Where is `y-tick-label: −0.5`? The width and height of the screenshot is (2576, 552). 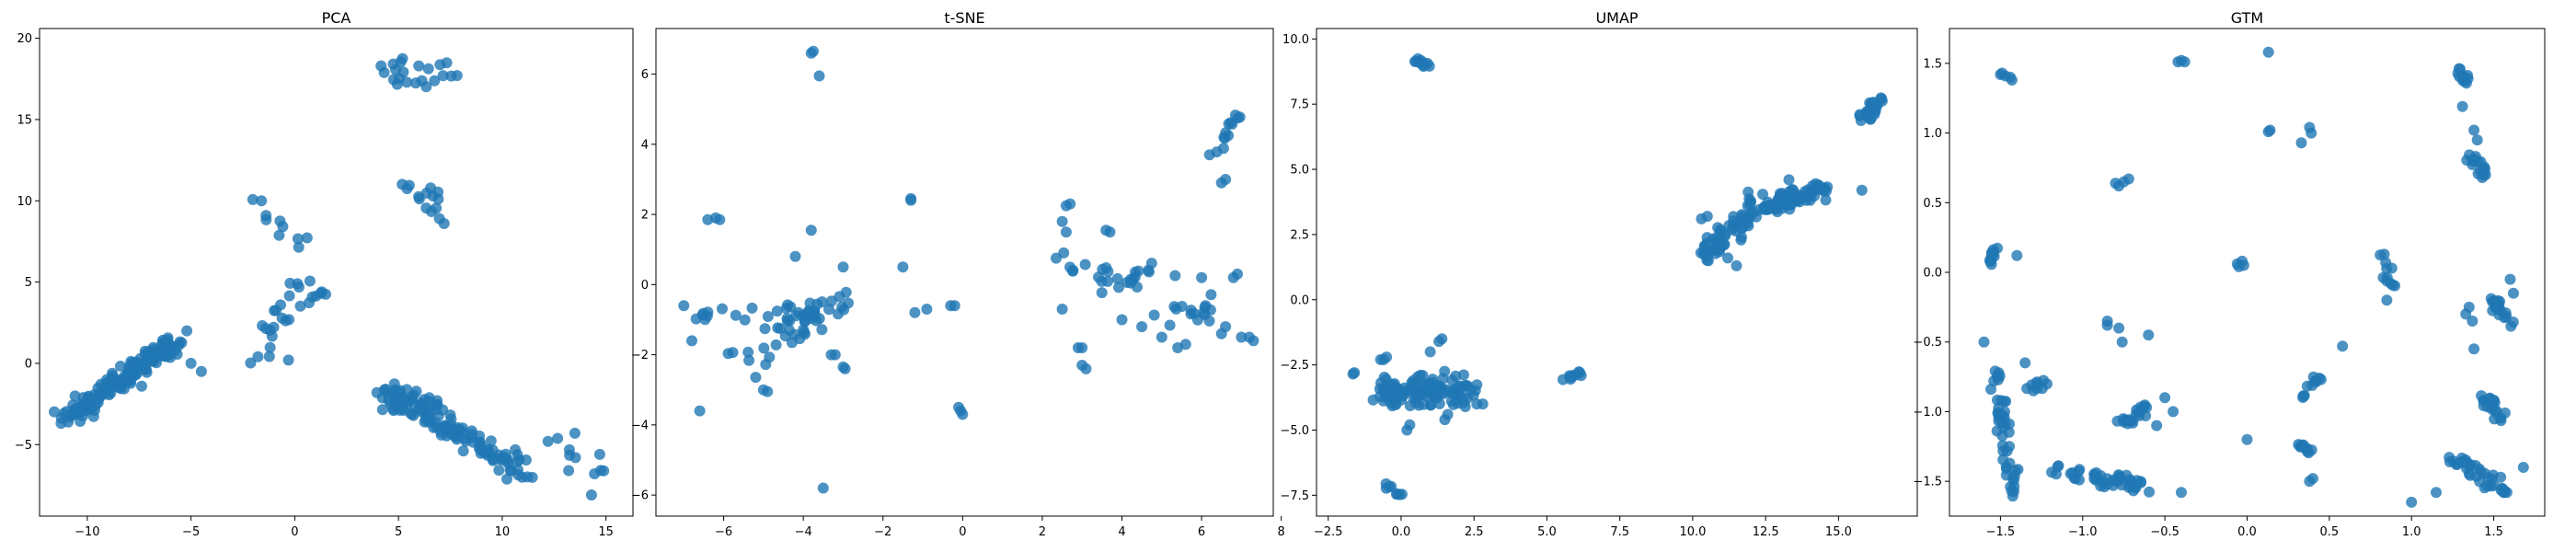 y-tick-label: −0.5 is located at coordinates (1928, 343).